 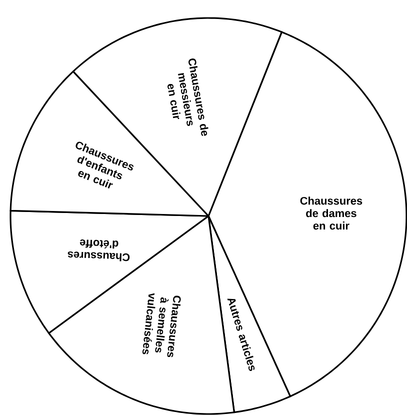 What do you see at coordinates (240, 335) in the screenshot?
I see `slice-label: Autres articles` at bounding box center [240, 335].